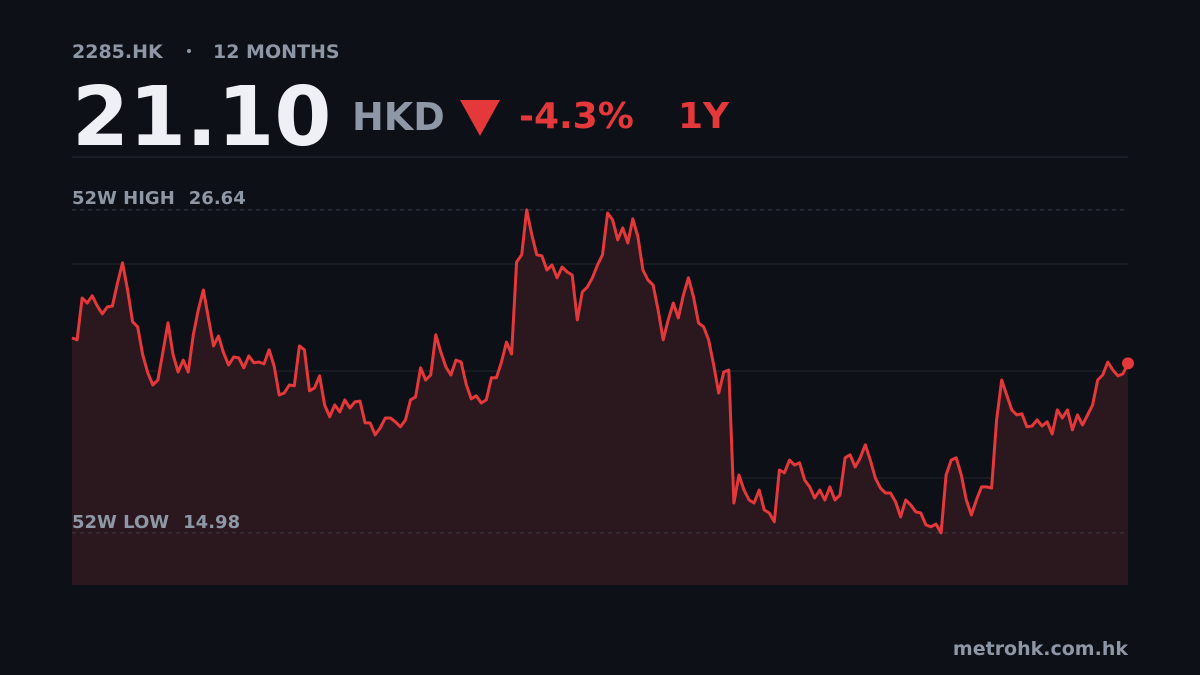  I want to click on source: metrohk.com.hk, so click(1040, 649).